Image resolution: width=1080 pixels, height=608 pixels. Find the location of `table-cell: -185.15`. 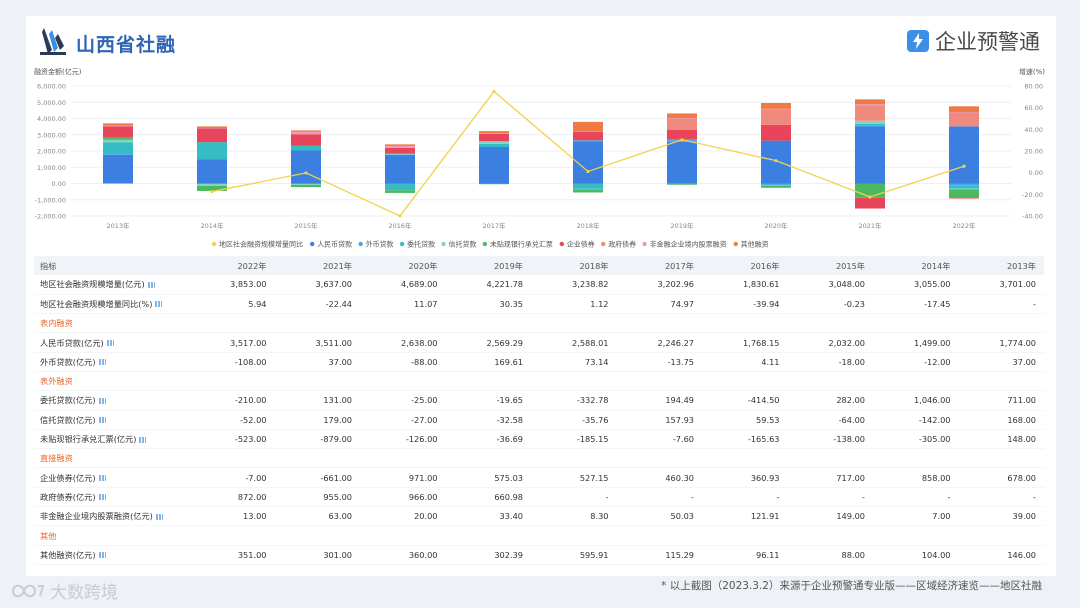

table-cell: -185.15 is located at coordinates (574, 439).